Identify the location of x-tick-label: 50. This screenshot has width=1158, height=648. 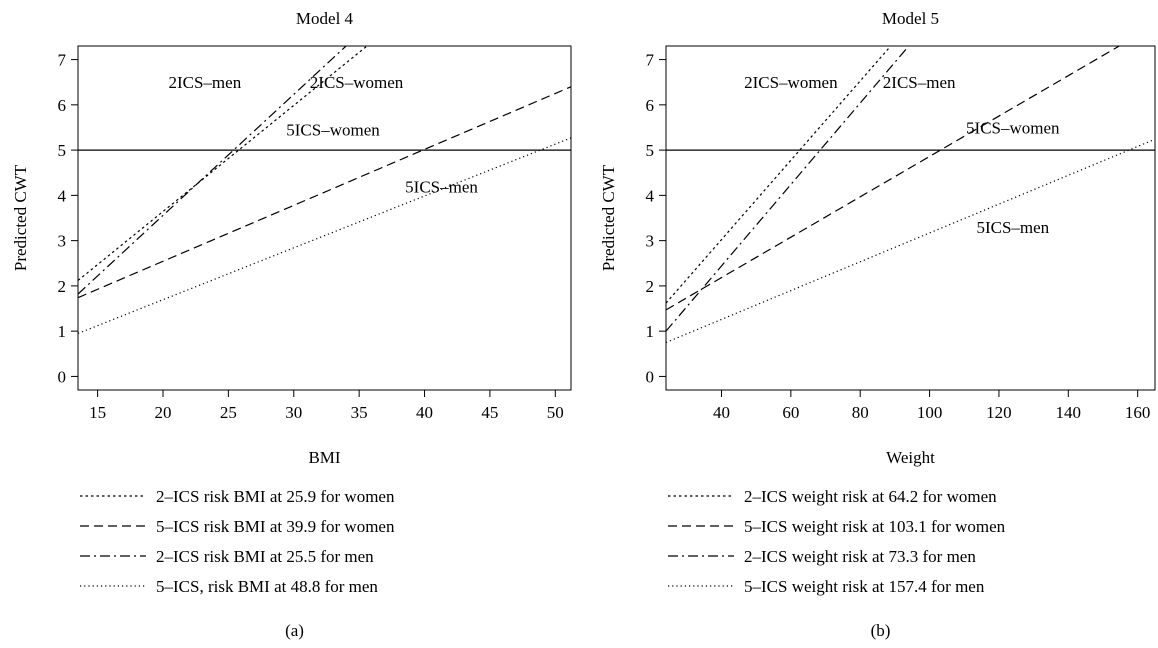
(555, 412).